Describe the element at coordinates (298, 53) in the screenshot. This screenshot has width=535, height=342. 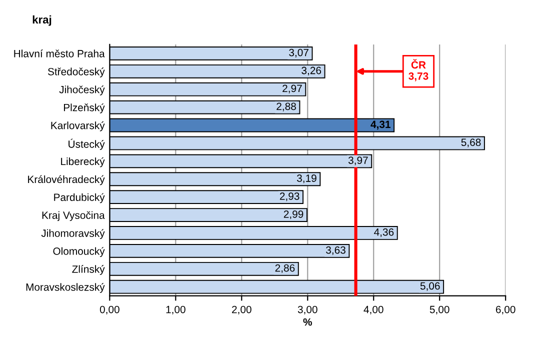
I see `data-label: 3,07` at that location.